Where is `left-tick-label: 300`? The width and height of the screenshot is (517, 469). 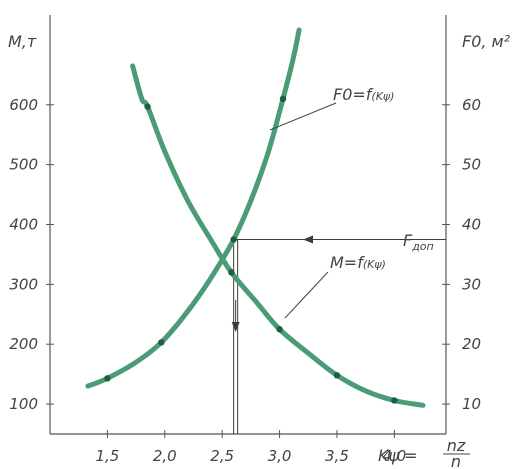 left-tick-label: 300 is located at coordinates (23, 284).